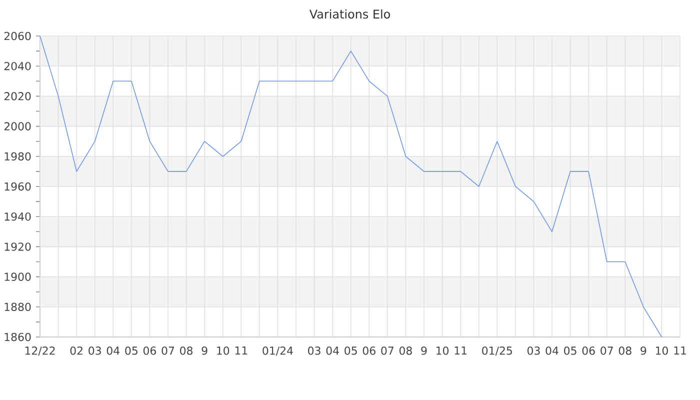 Image resolution: width=700 pixels, height=400 pixels. I want to click on y-tick-label: 1900, so click(17, 276).